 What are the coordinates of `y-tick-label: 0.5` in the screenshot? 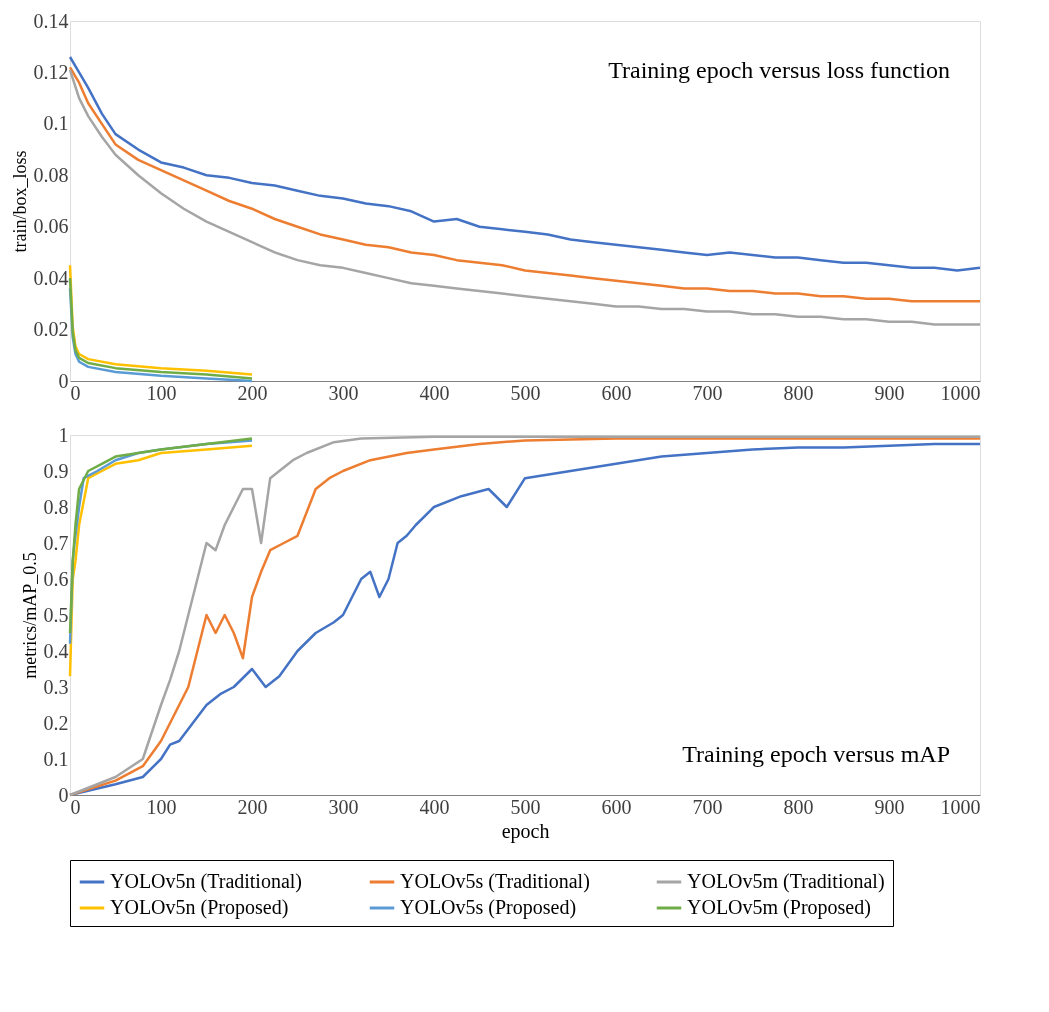 It's located at (56, 614).